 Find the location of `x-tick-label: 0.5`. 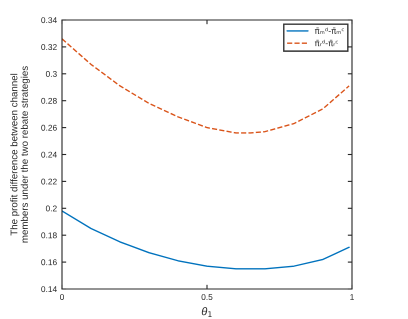

x-tick-label: 0.5 is located at coordinates (207, 297).